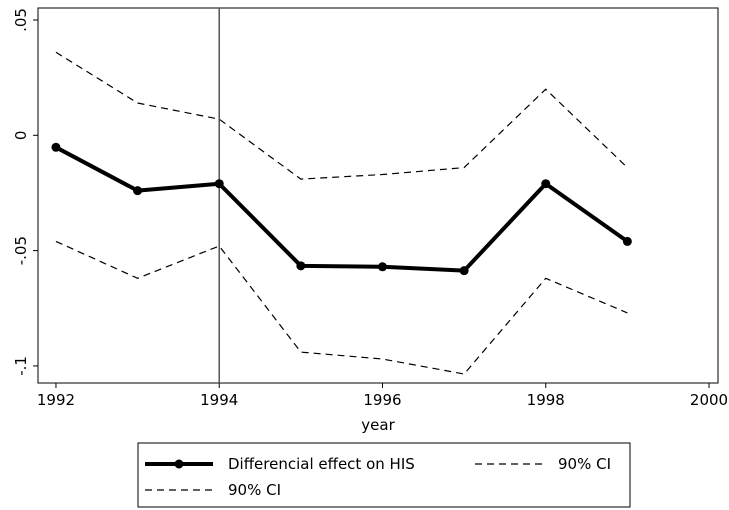  What do you see at coordinates (709, 400) in the screenshot?
I see `x-tick-label: 2000` at bounding box center [709, 400].